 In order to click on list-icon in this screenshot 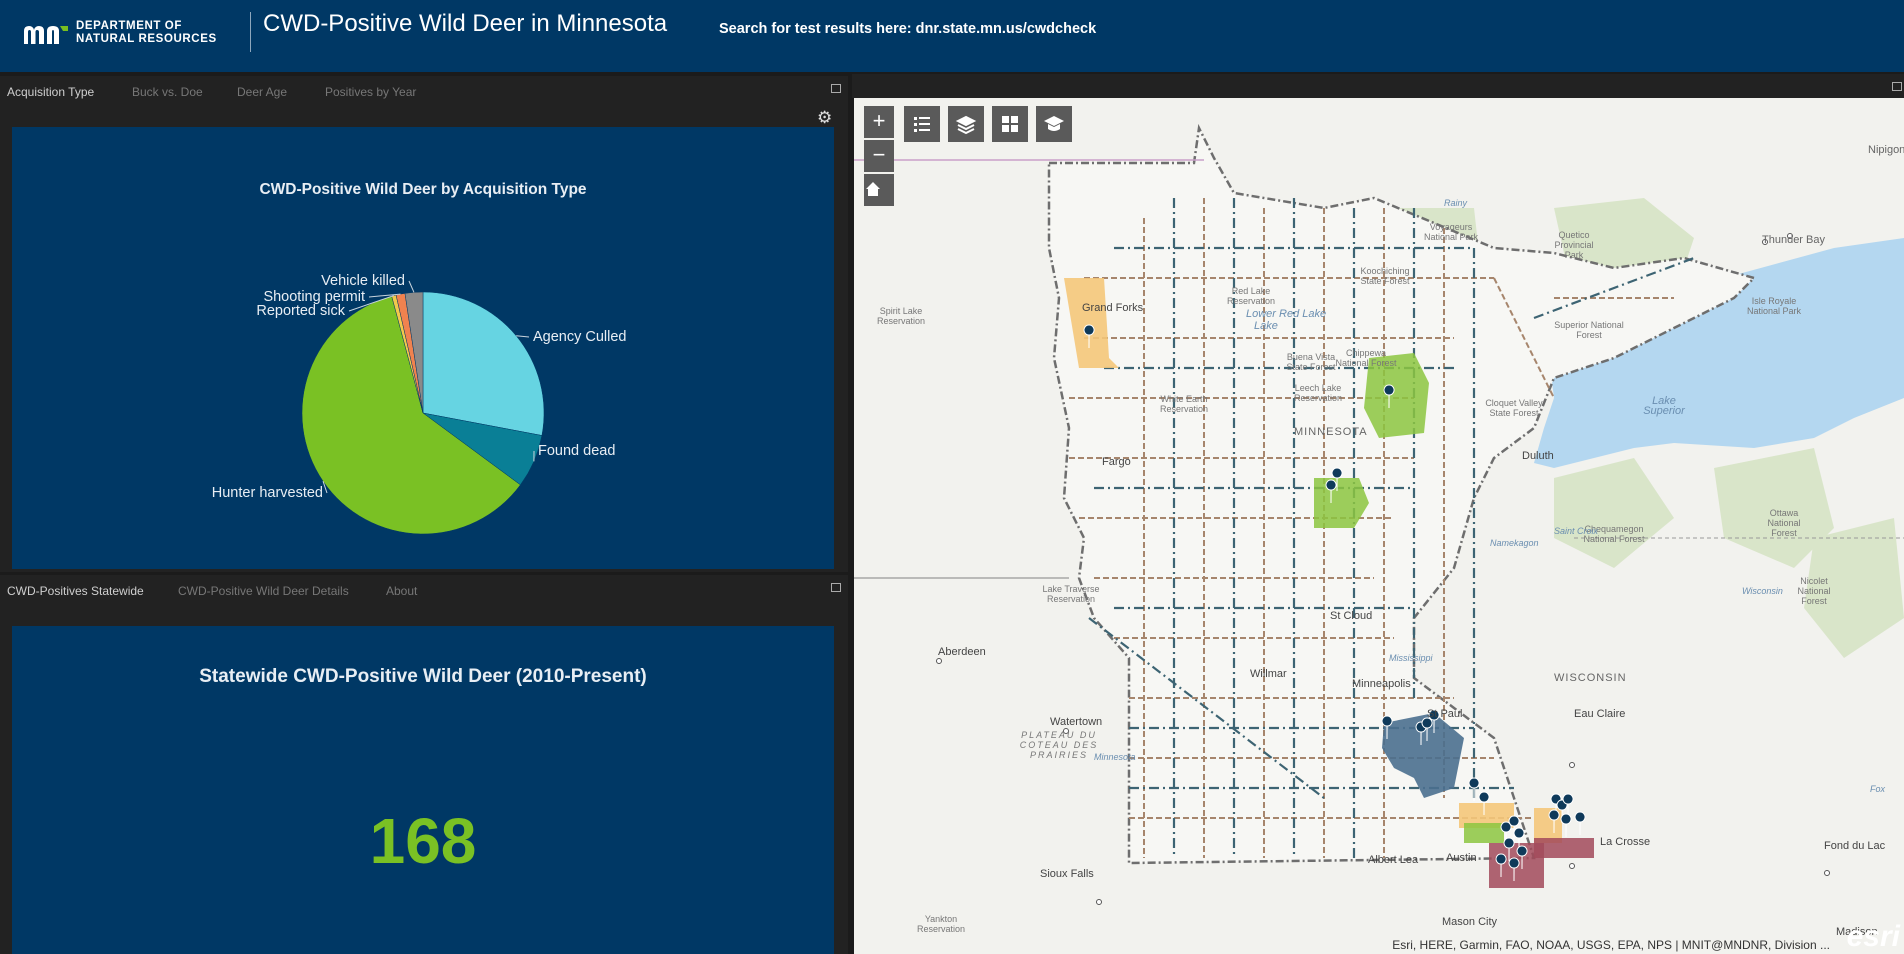, I will do `click(922, 124)`.